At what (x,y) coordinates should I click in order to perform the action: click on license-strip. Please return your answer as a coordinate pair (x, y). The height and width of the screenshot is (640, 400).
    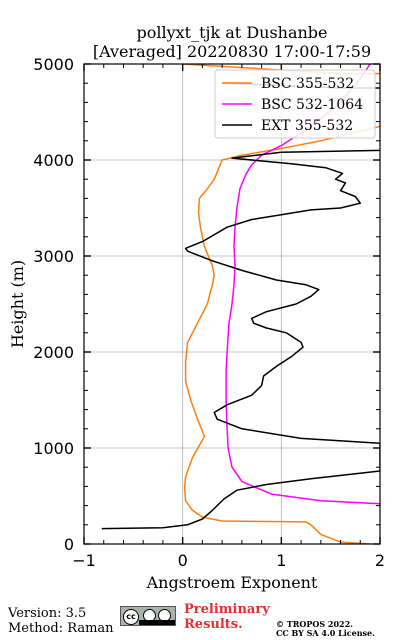
    Looking at the image, I should click on (157, 622).